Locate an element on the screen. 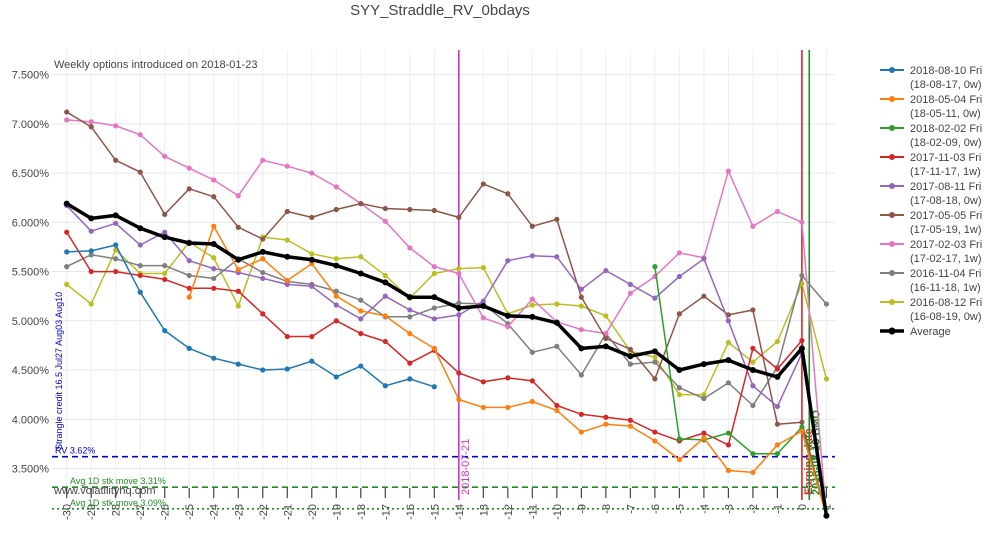 The width and height of the screenshot is (1000, 538). series-group is located at coordinates (741, 391).